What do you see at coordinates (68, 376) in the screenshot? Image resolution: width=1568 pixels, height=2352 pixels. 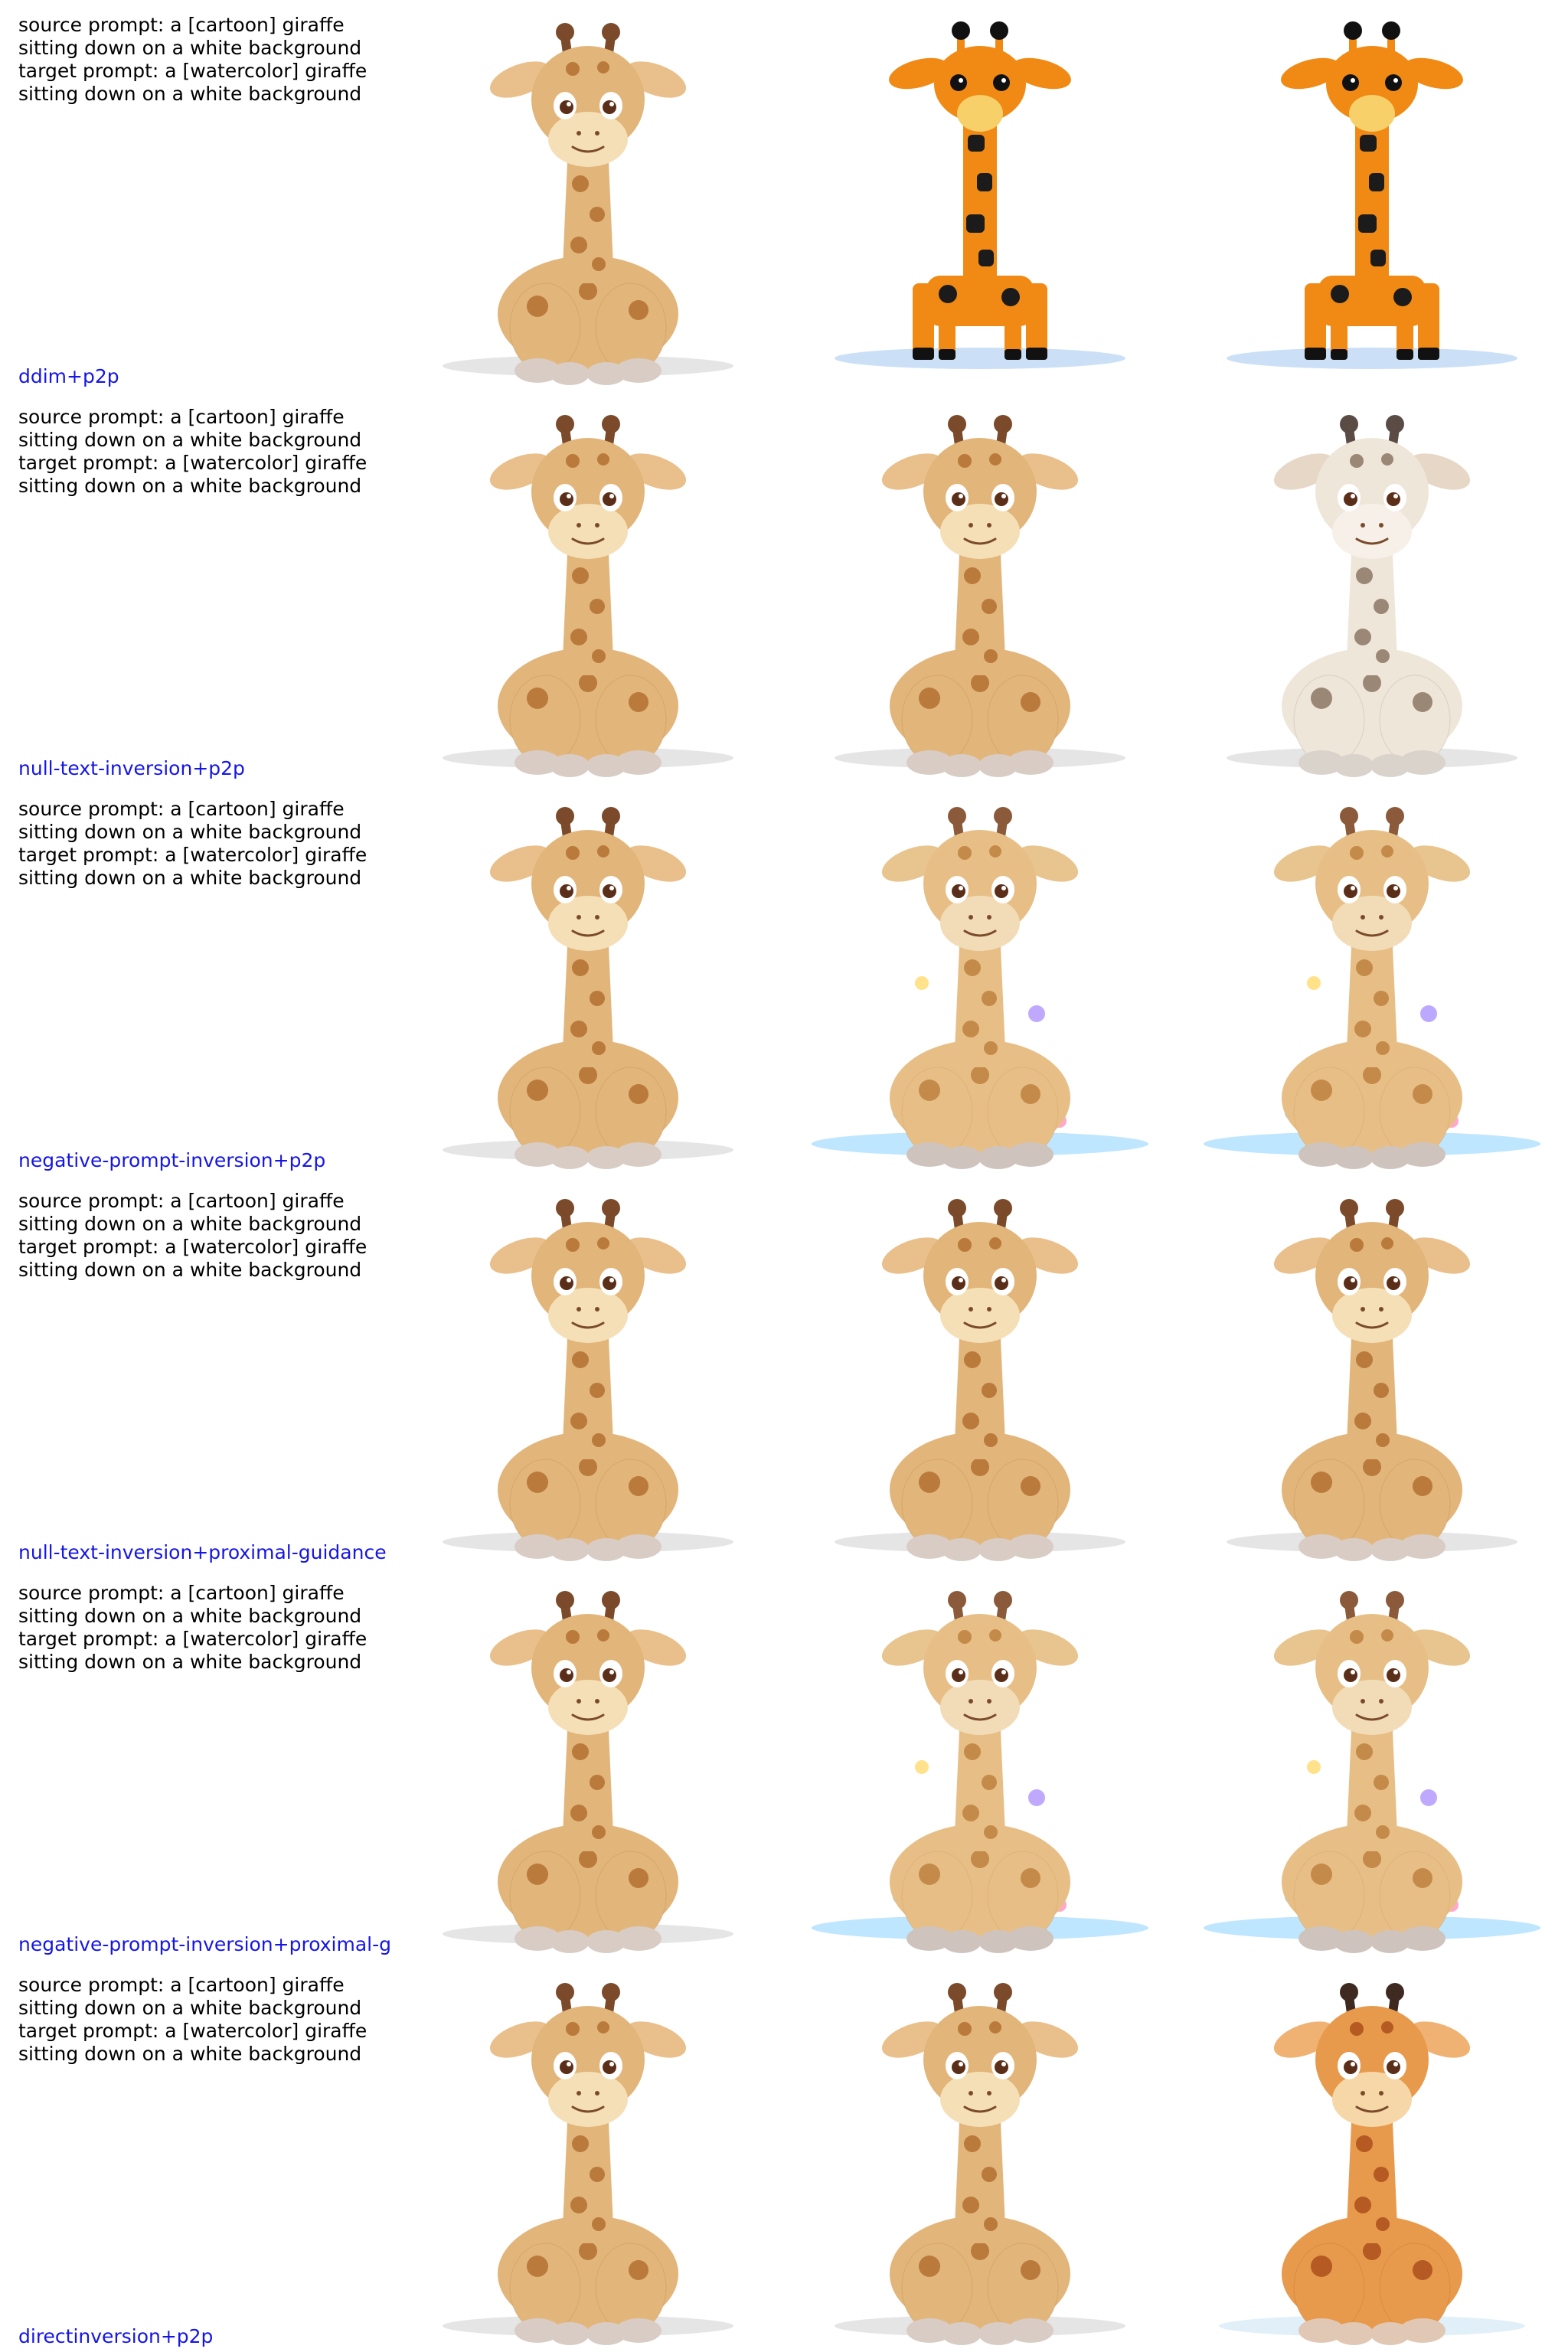 I see `method-label: ddim+p2p` at bounding box center [68, 376].